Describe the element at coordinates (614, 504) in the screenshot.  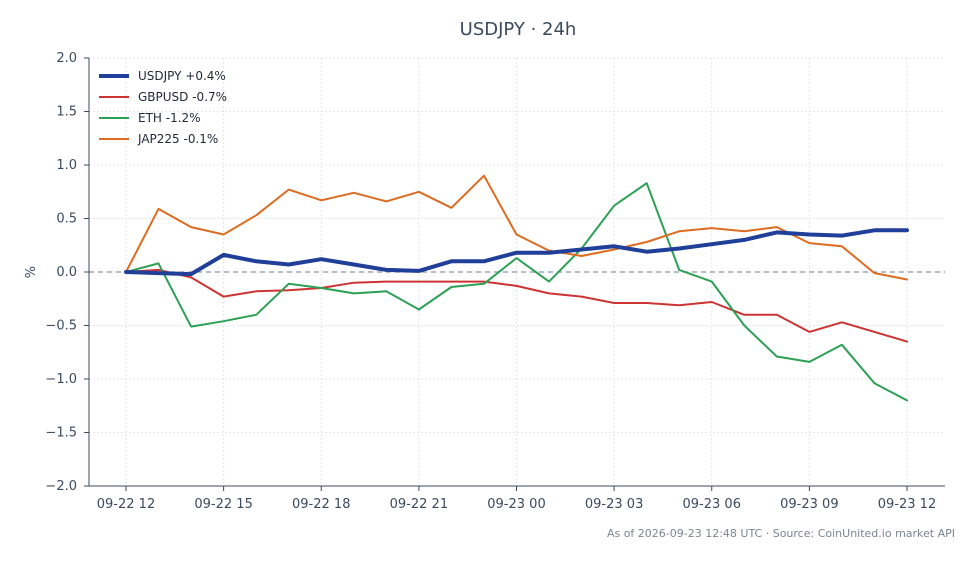
I see `x-tick-label: 09-23 03` at that location.